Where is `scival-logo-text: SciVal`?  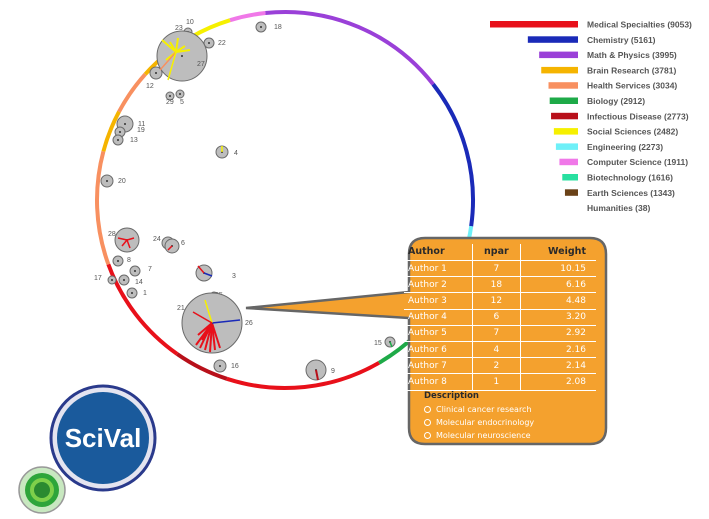
scival-logo-text: SciVal is located at coordinates (103, 438).